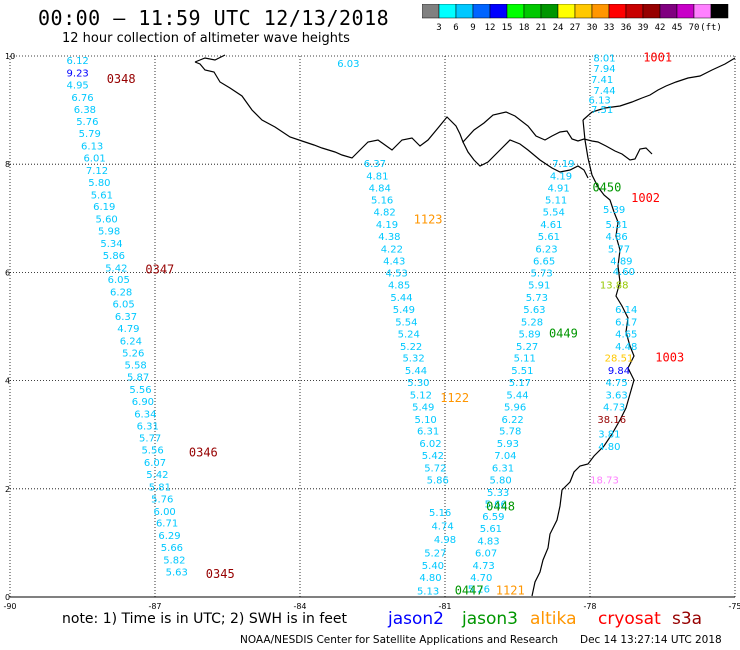 The image size is (740, 650). Describe the element at coordinates (515, 407) in the screenshot. I see `wave-height-value: 5.96` at that location.